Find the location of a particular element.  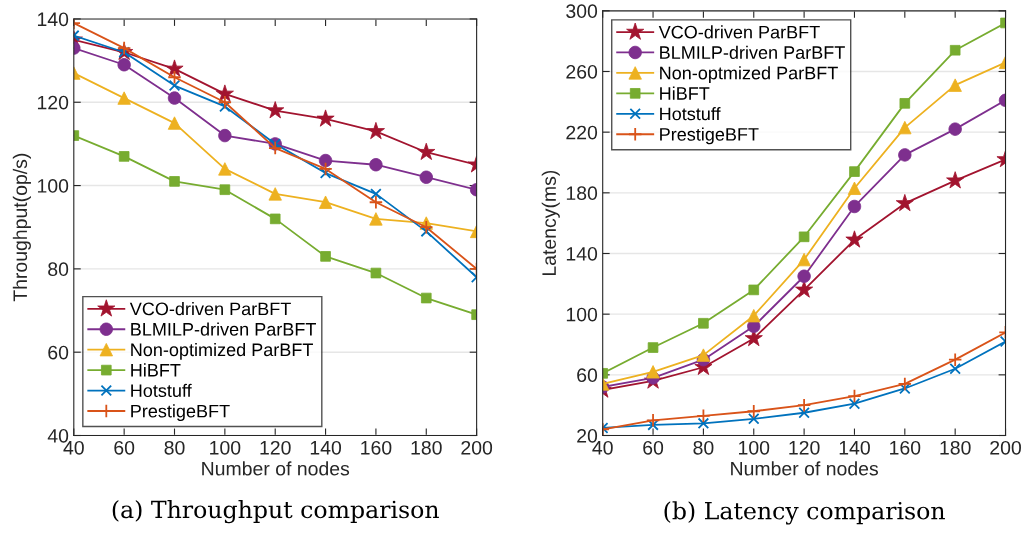

y-tick-label: 80 is located at coordinates (58, 269).